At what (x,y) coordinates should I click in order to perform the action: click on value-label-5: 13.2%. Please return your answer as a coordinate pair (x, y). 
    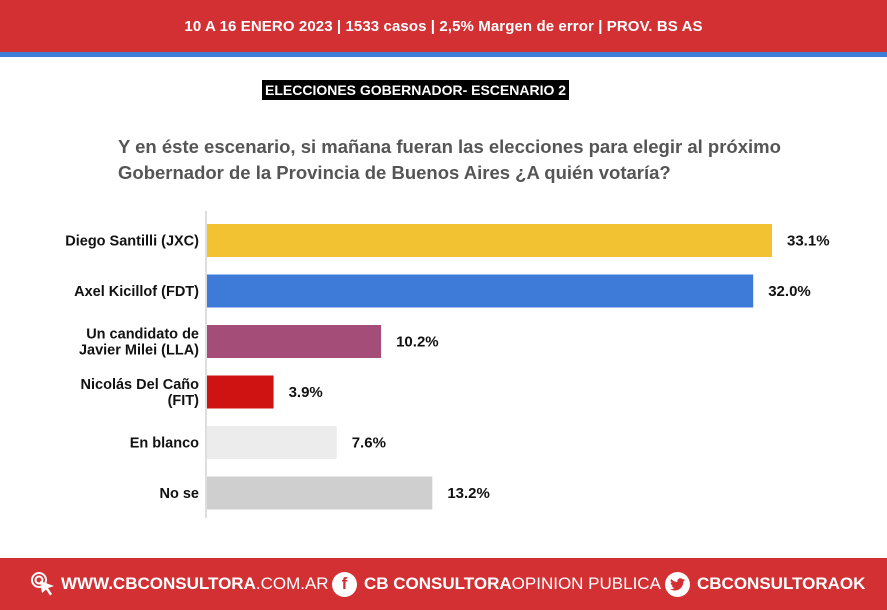
    Looking at the image, I should click on (468, 493).